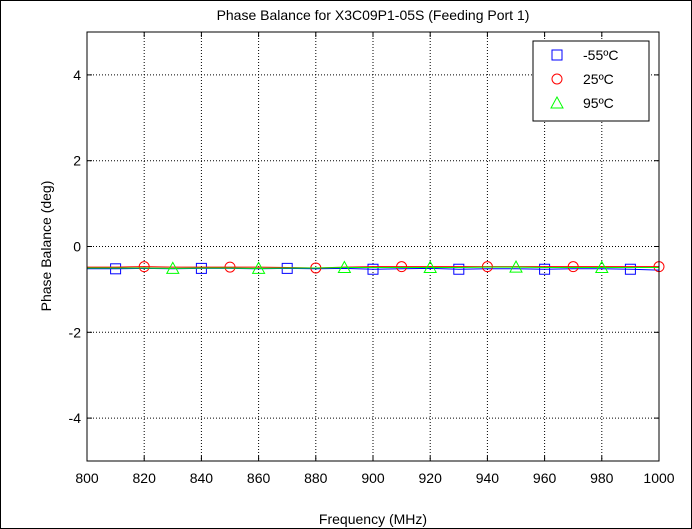 Image resolution: width=692 pixels, height=529 pixels. Describe the element at coordinates (145, 478) in the screenshot. I see `x-tick-label: 820` at that location.